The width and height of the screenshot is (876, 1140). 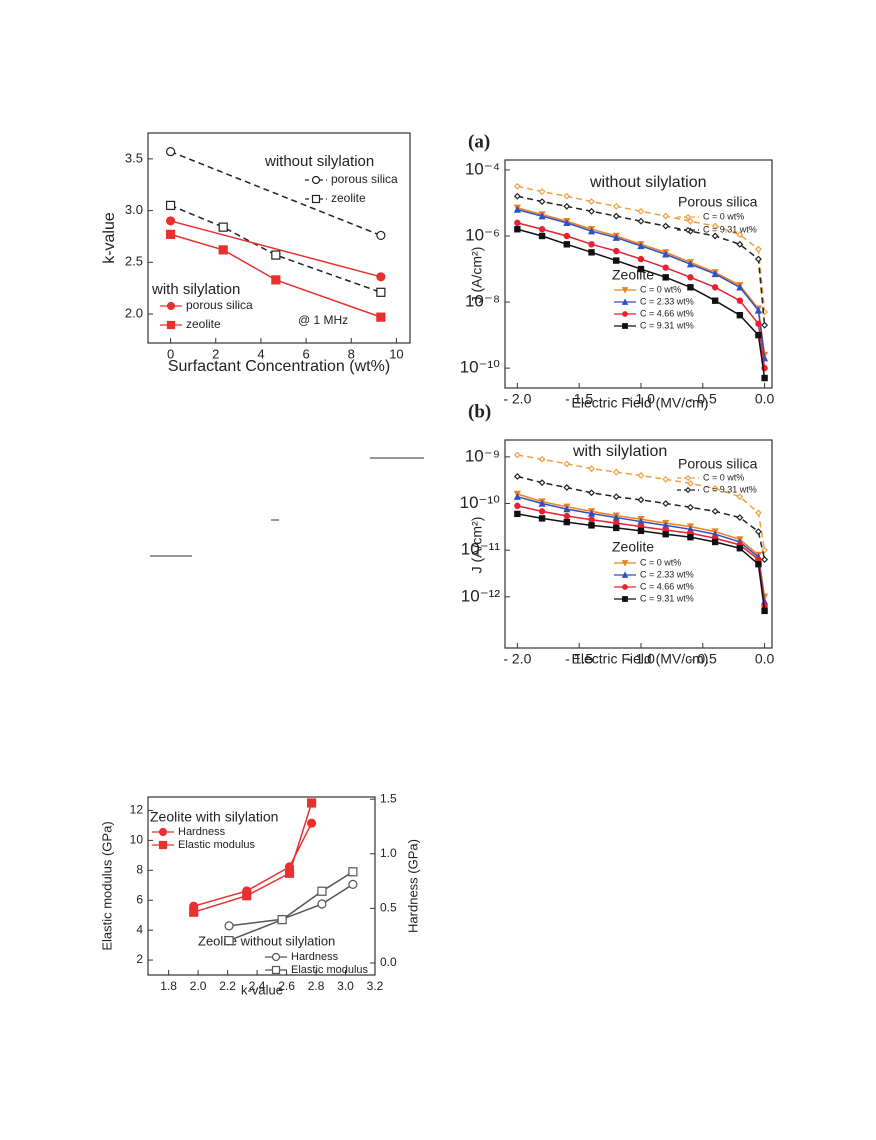 I want to click on x-tick-label: 8, so click(x=351, y=353).